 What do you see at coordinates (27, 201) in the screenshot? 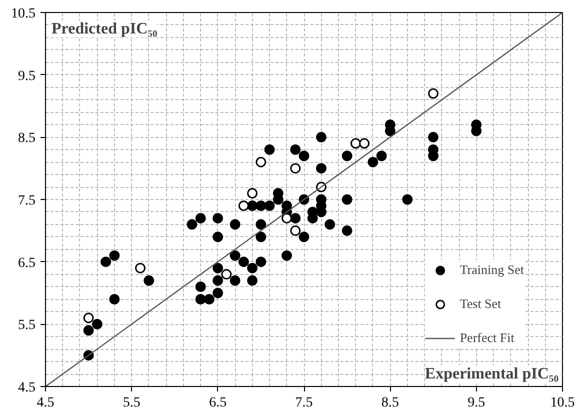
I see `y-tick-label: 7.5` at bounding box center [27, 201].